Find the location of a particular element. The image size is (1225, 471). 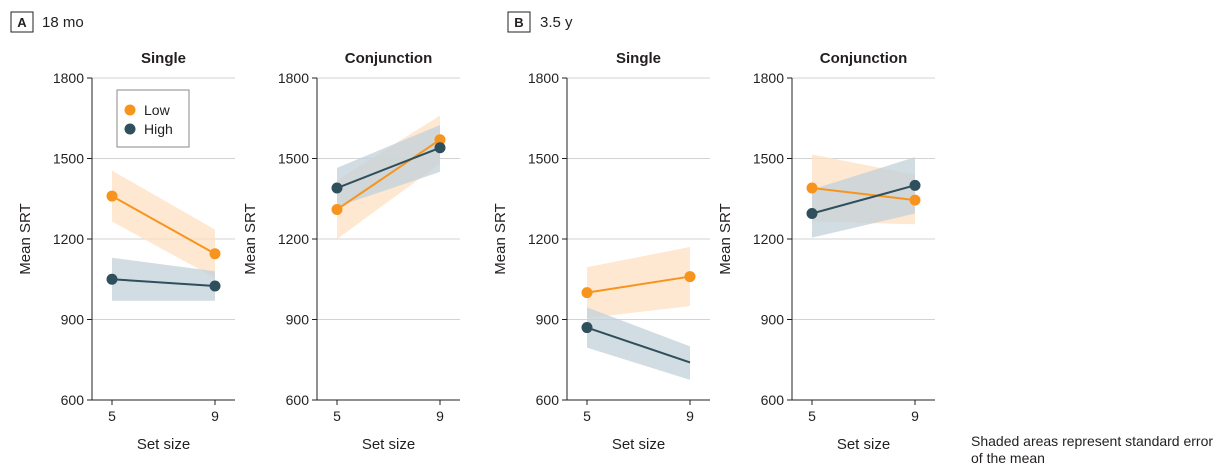

se-band-low is located at coordinates (638, 283).